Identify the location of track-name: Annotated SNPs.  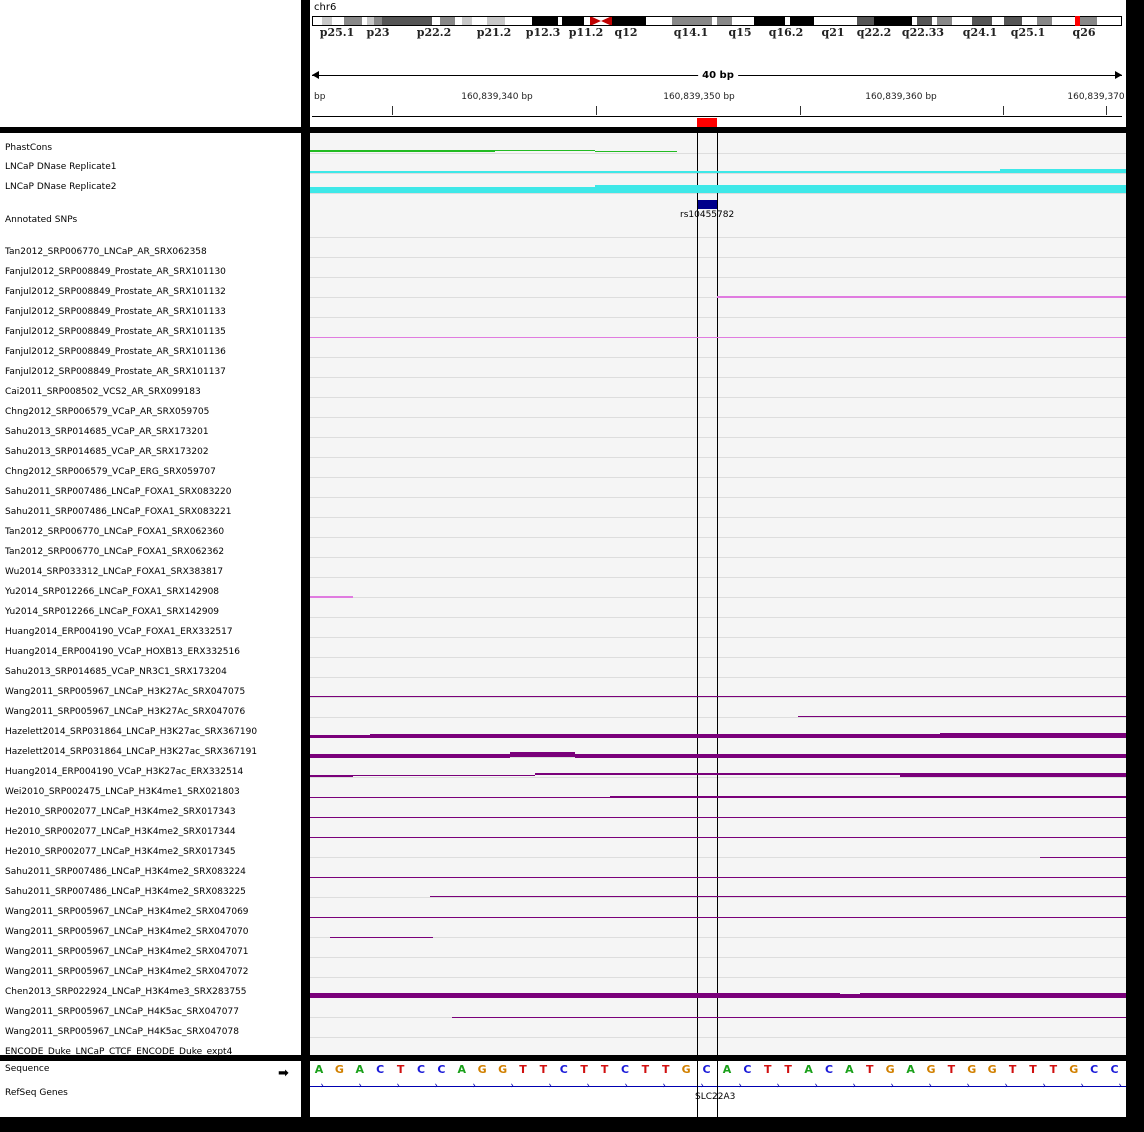
(41, 220).